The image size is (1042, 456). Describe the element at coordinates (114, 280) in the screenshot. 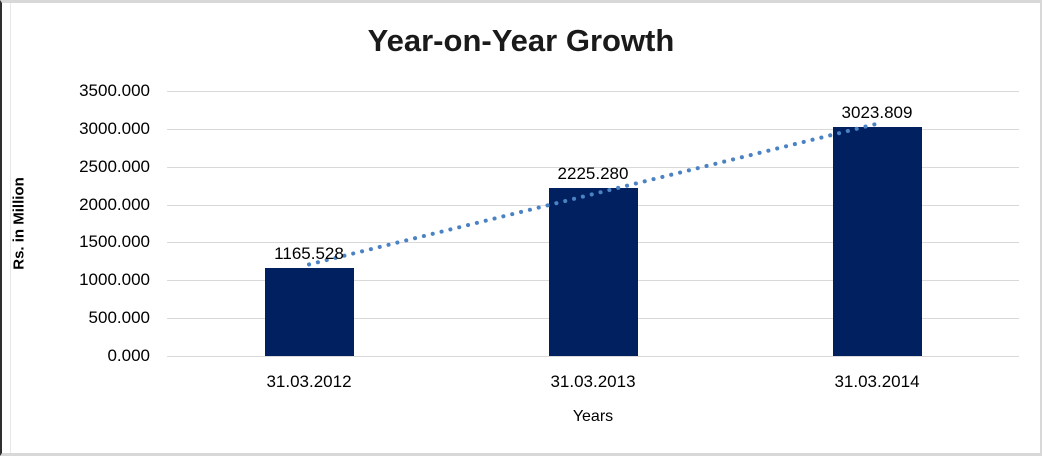

I see `y-tick-label: 1000.000` at that location.